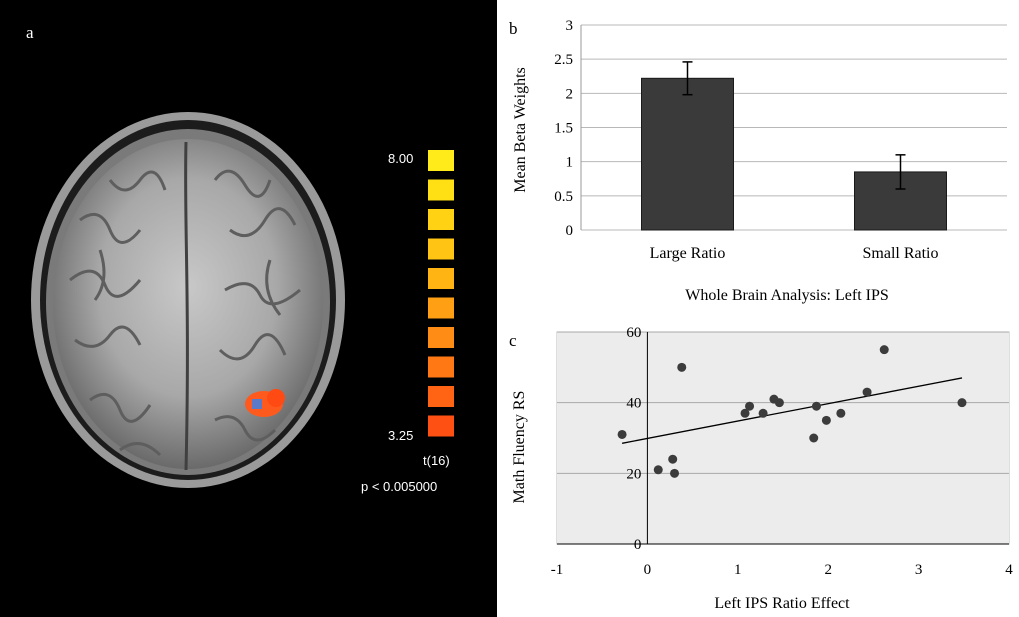  Describe the element at coordinates (570, 26) in the screenshot. I see `bar-y-tick-label: 3` at that location.